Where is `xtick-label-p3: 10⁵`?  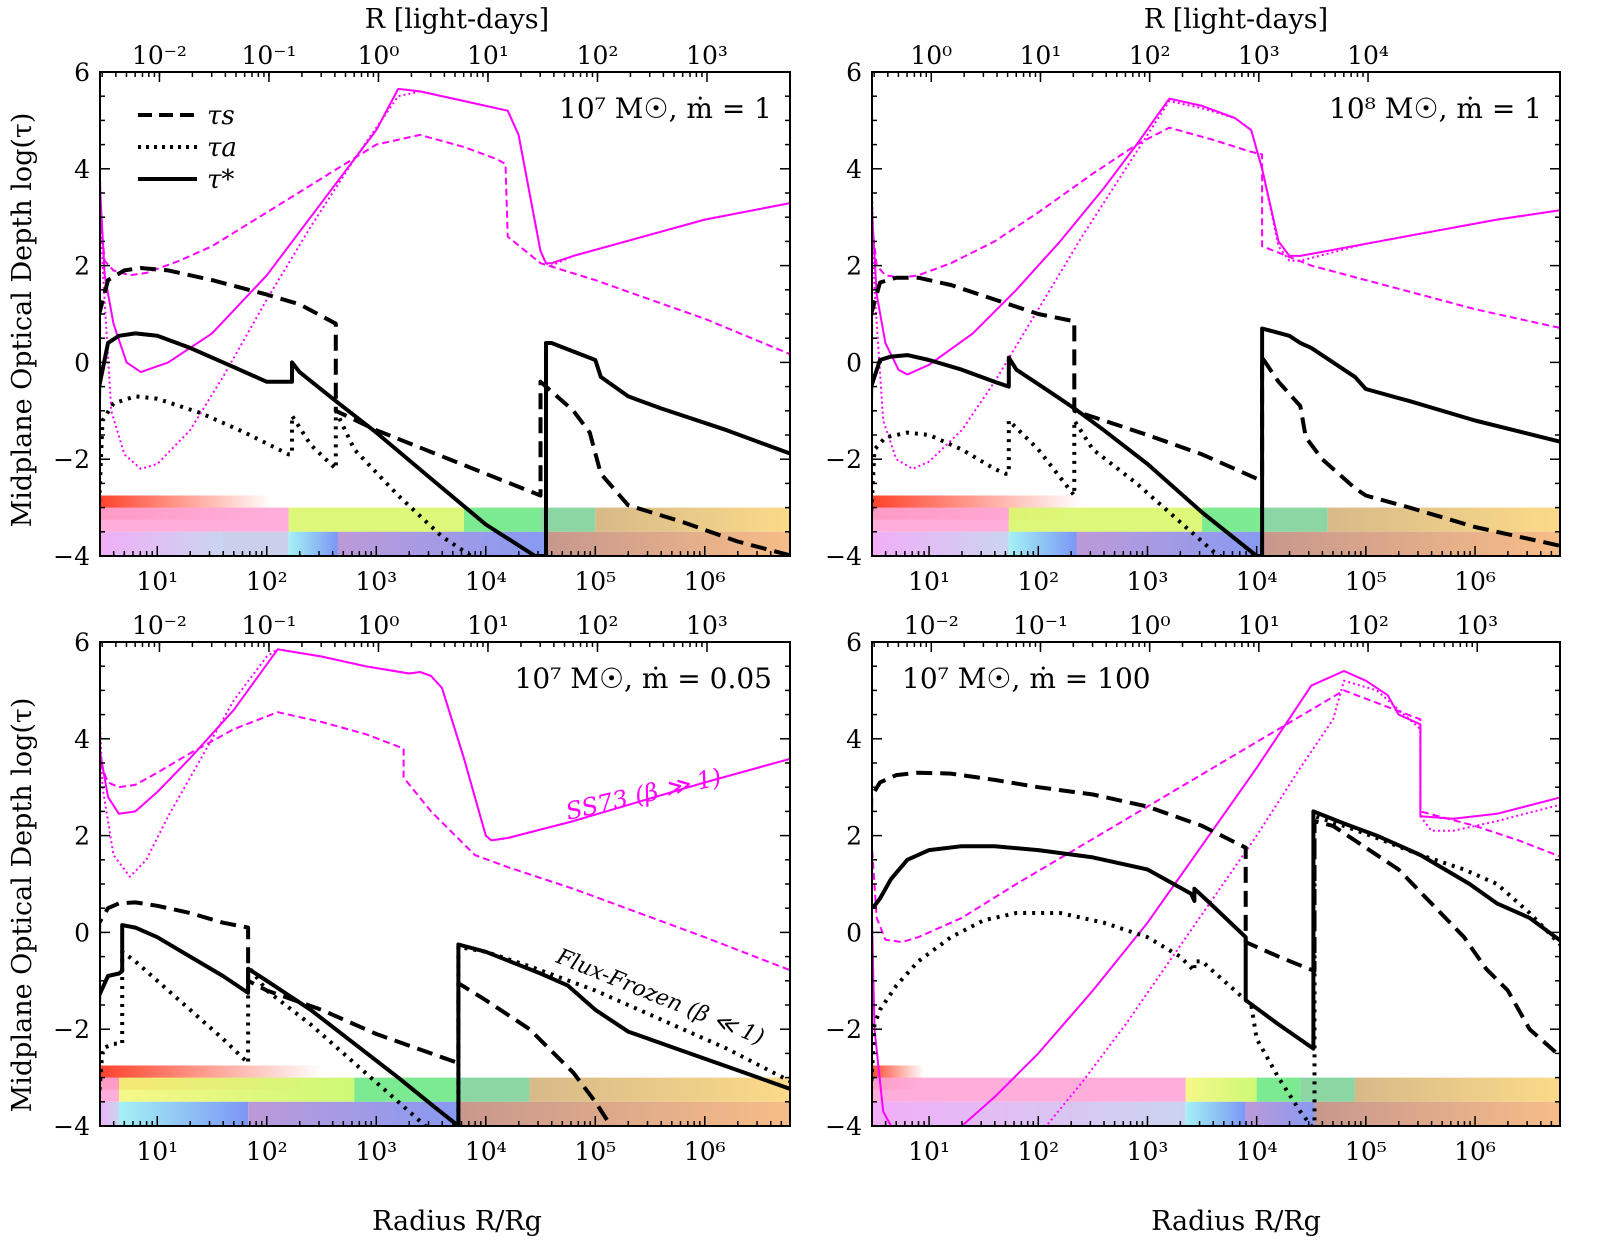
xtick-label-p3: 10⁵ is located at coordinates (595, 1151).